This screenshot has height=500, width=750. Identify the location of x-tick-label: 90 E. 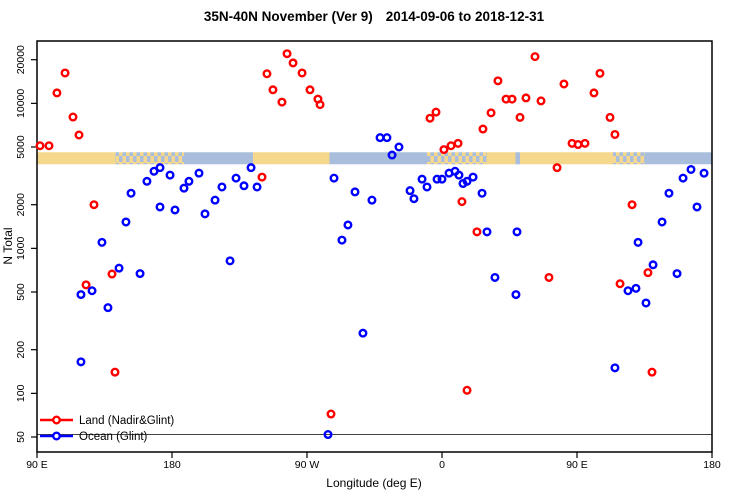
(37, 465).